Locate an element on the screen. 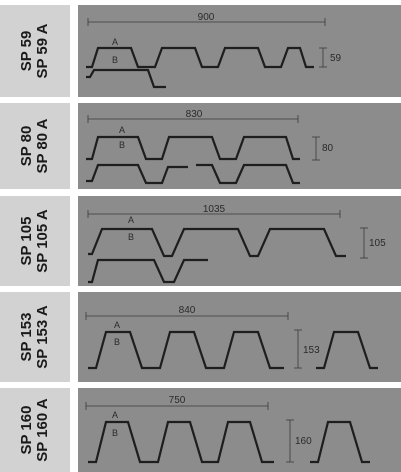  profile-drawing: 750 160 A B is located at coordinates (227, 429).